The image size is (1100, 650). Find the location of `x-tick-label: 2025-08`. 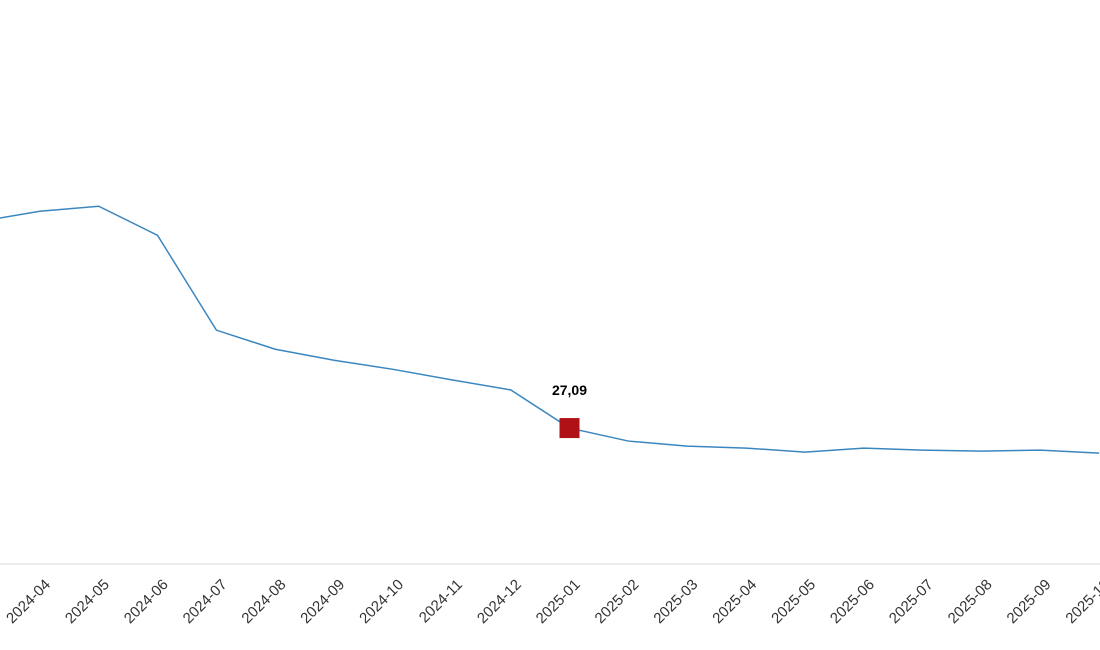

x-tick-label: 2025-08 is located at coordinates (970, 601).